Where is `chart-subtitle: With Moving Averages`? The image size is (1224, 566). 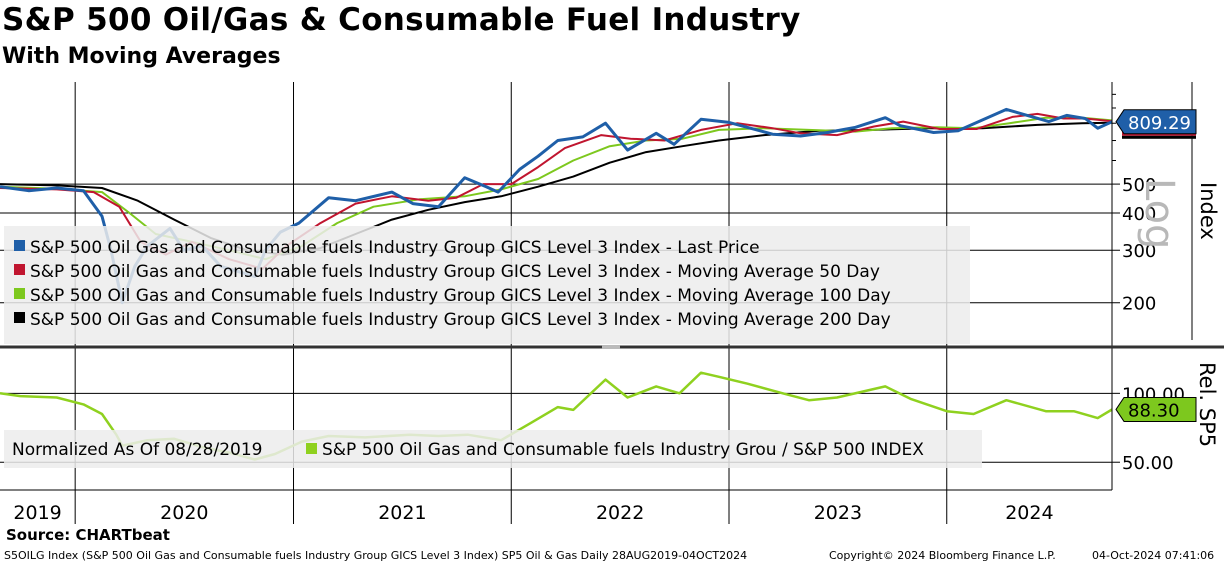 chart-subtitle: With Moving Averages is located at coordinates (141, 56).